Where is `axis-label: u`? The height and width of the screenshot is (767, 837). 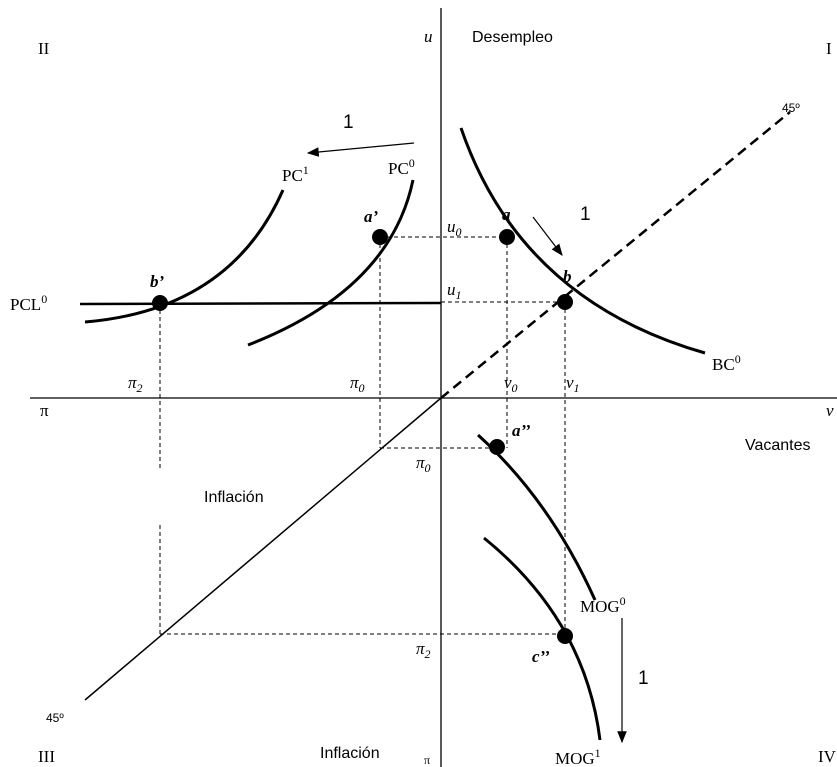
axis-label: u is located at coordinates (428, 36).